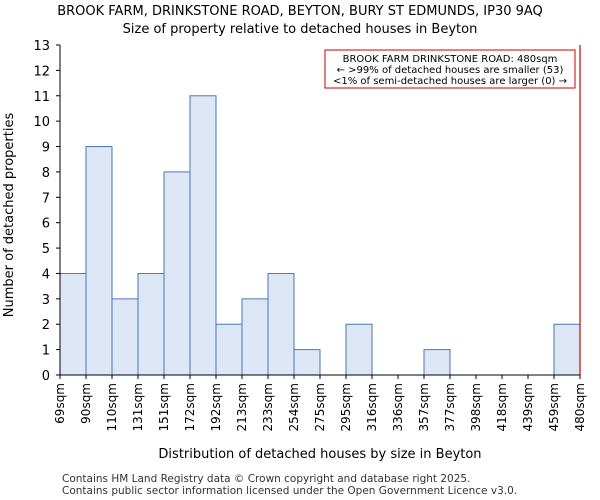 This screenshot has width=600, height=500. I want to click on bar-131sqm, so click(151, 324).